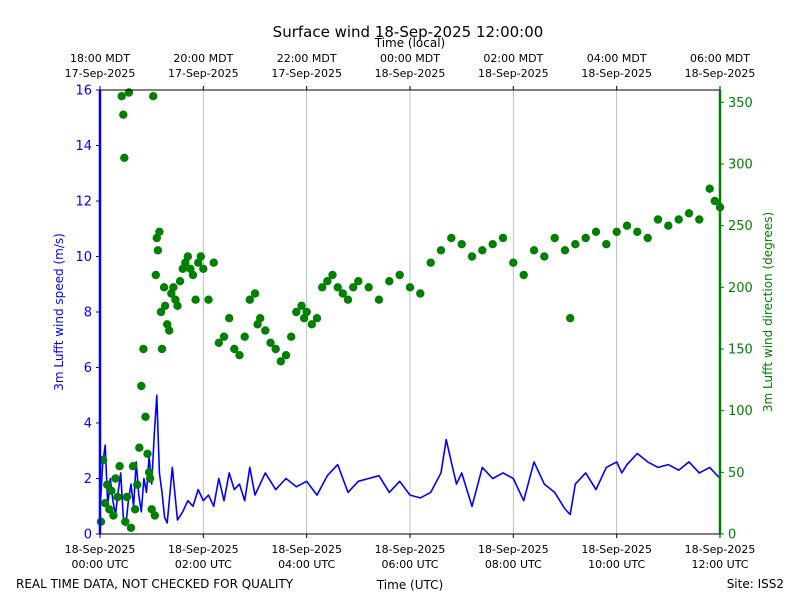 The image size is (800, 600). What do you see at coordinates (83, 91) in the screenshot?
I see `y-tick-label-left: 16` at bounding box center [83, 91].